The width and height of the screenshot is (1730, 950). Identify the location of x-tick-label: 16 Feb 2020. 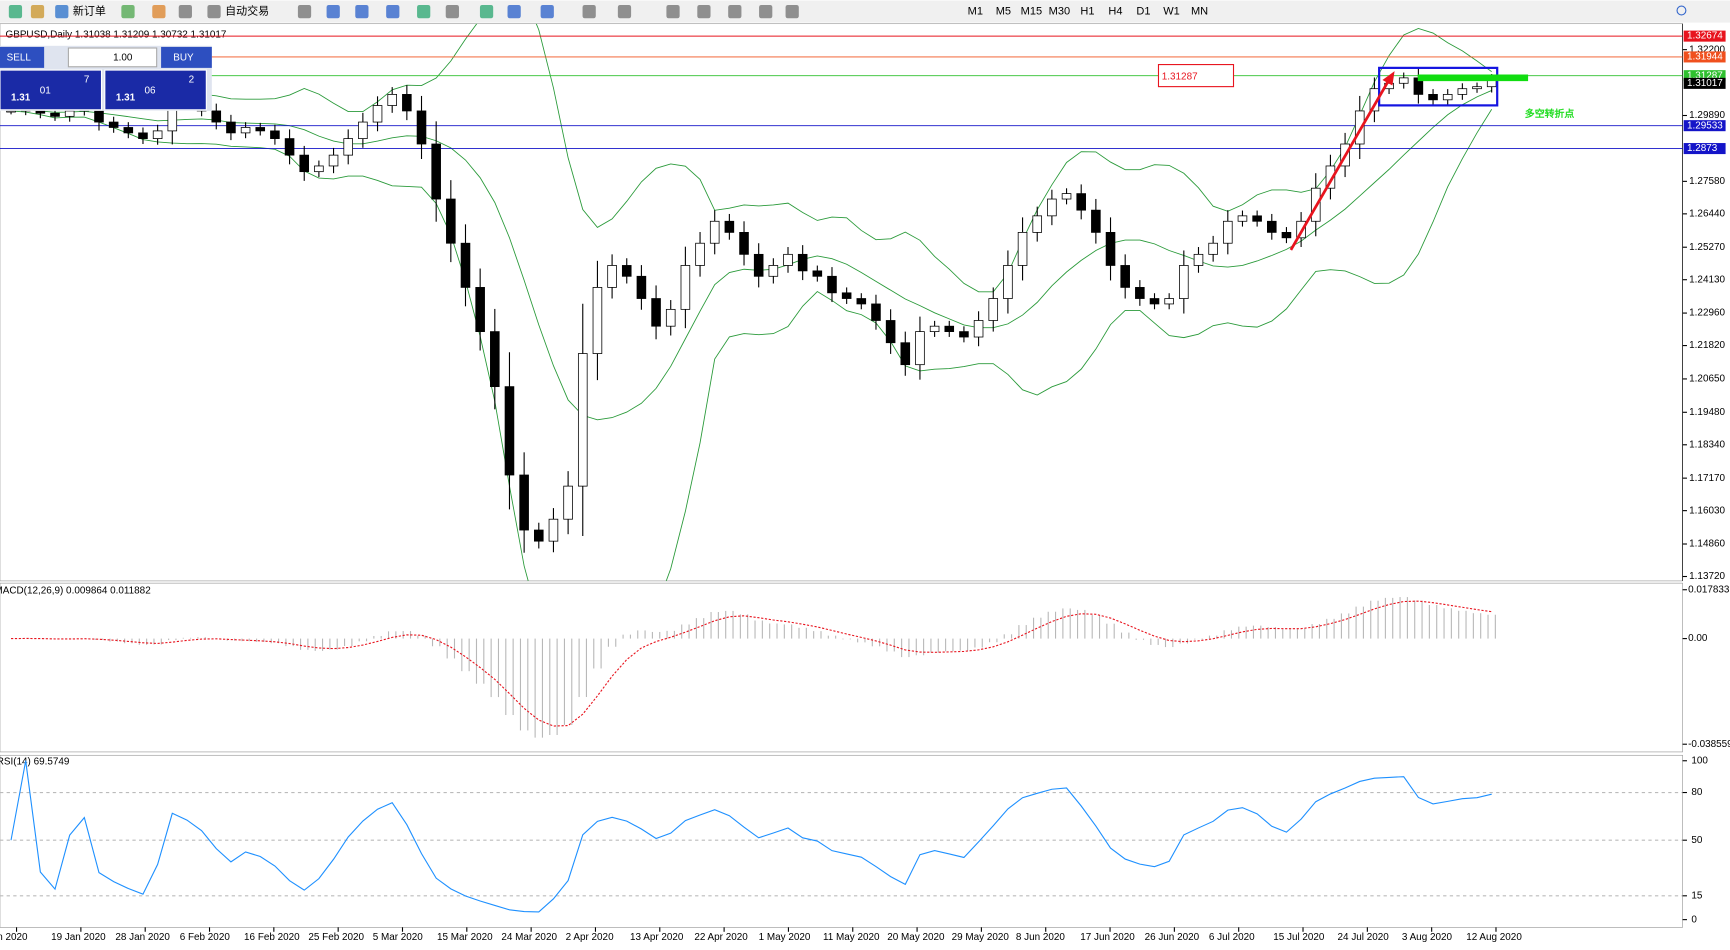
(272, 937).